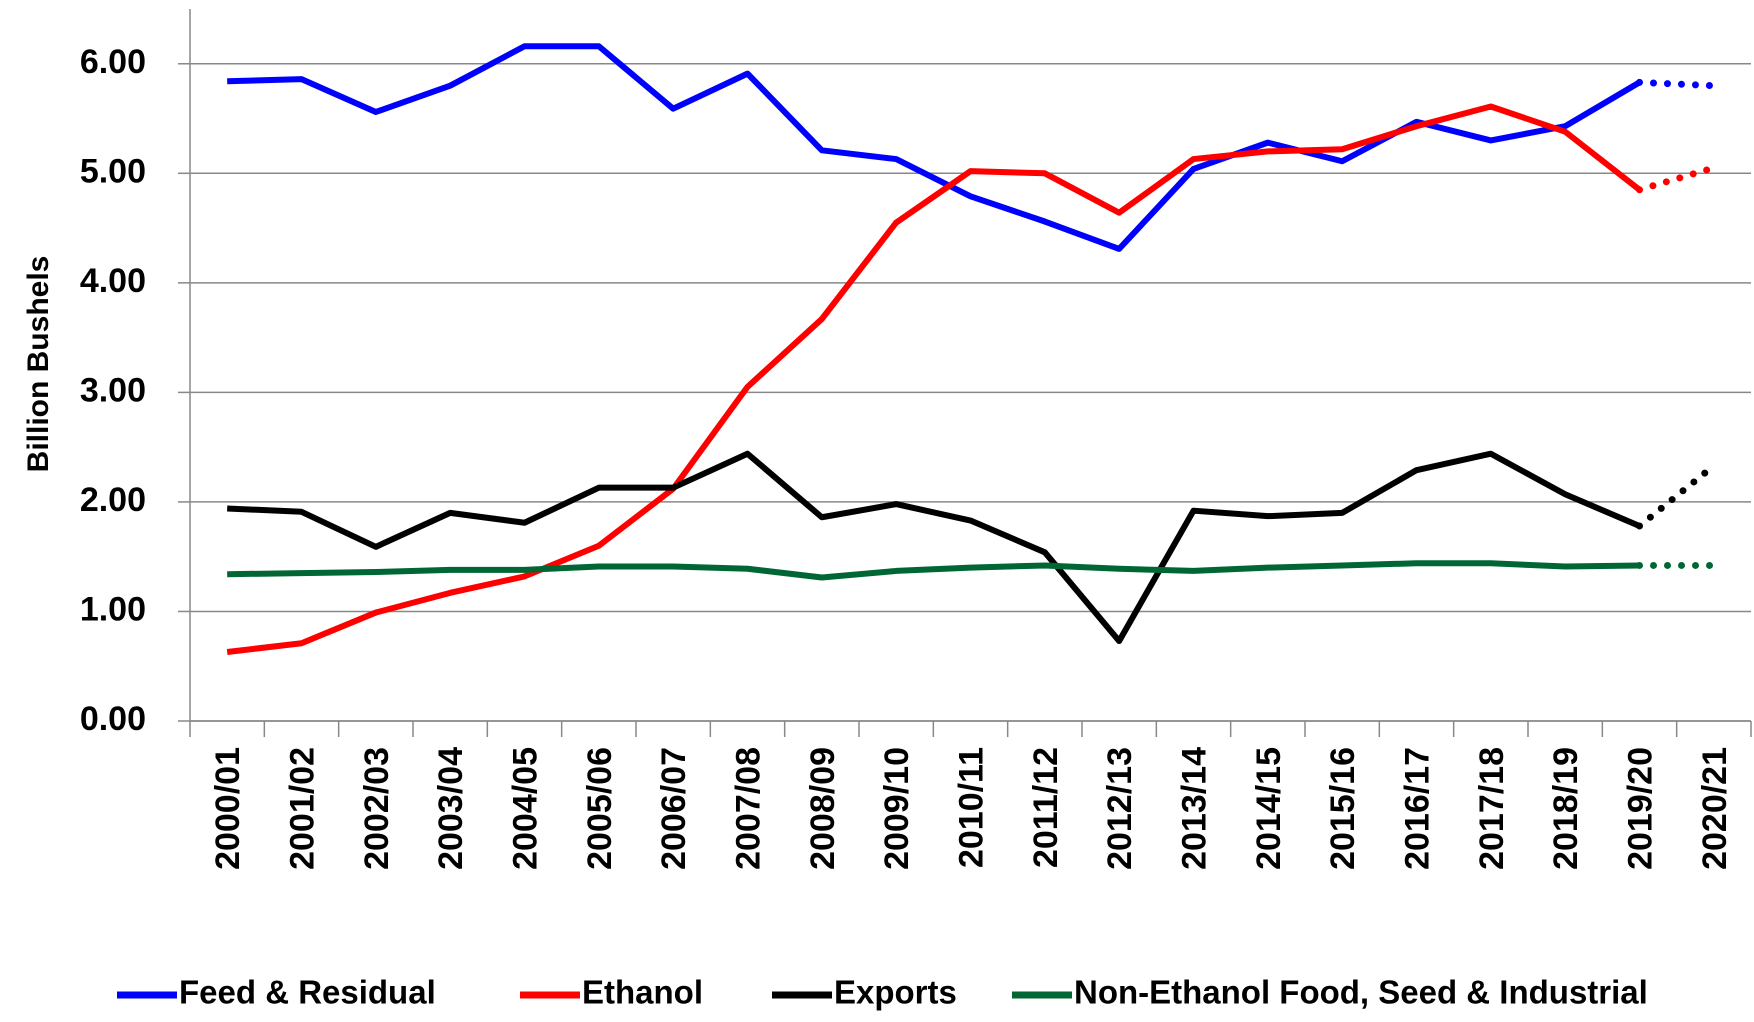 Image resolution: width=1754 pixels, height=1022 pixels. What do you see at coordinates (897, 808) in the screenshot?
I see `x-tick-label: 2009/10` at bounding box center [897, 808].